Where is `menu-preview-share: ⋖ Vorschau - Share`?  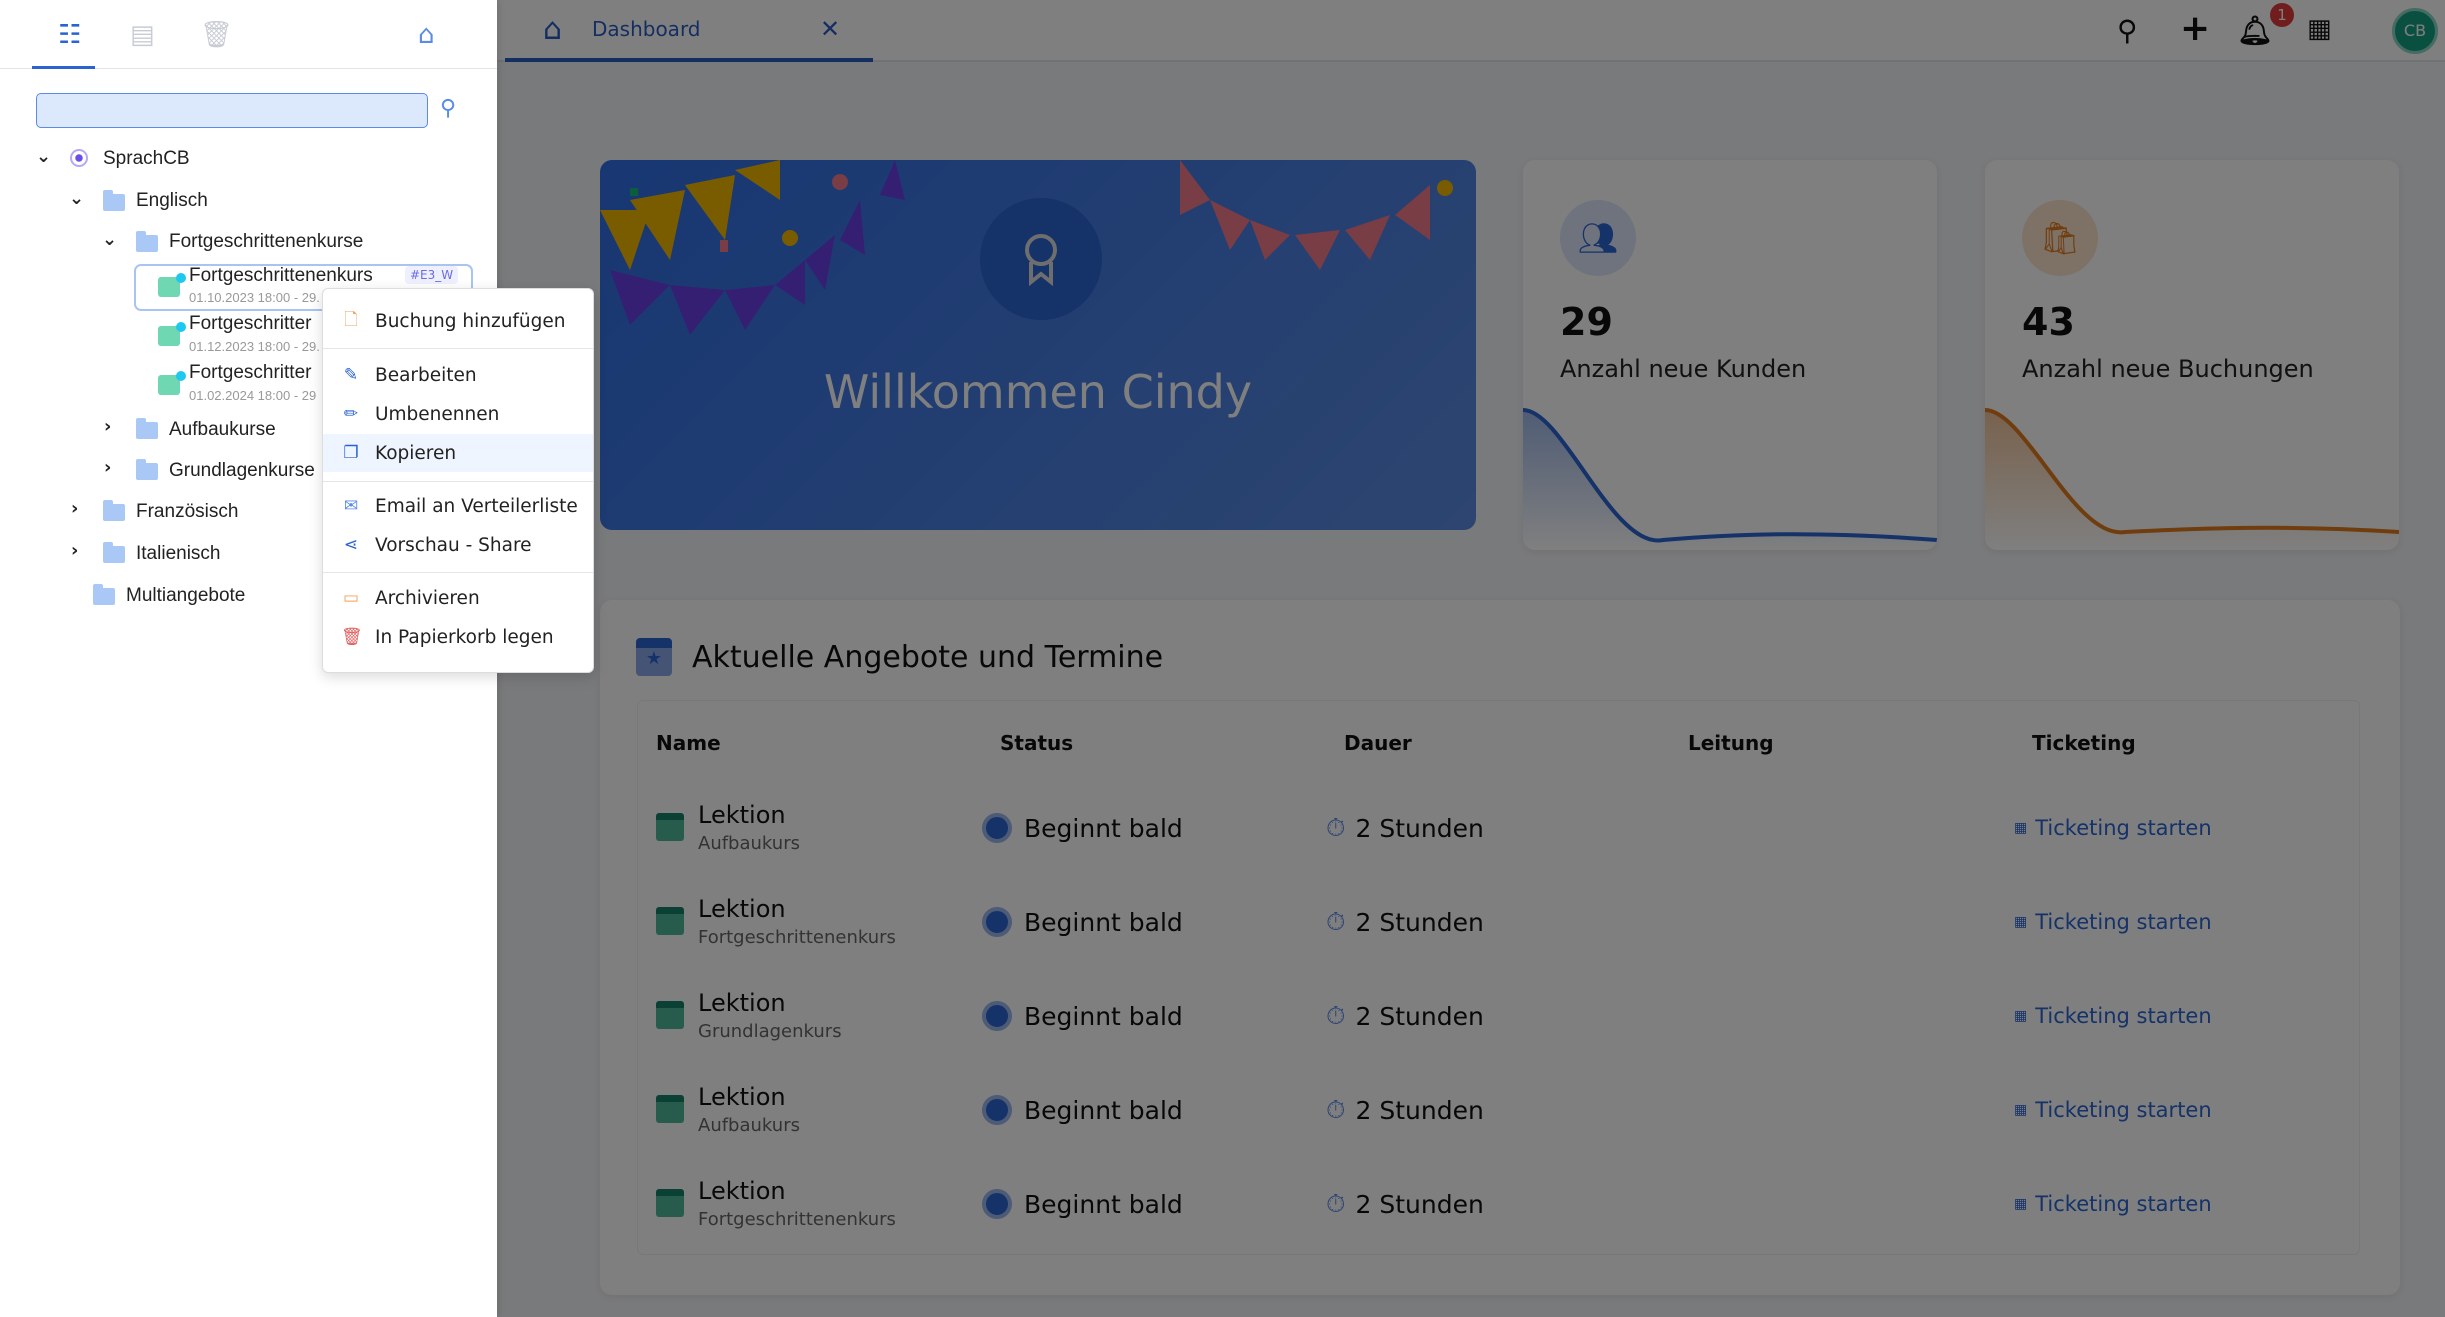 menu-preview-share: ⋖ Vorschau - Share is located at coordinates (458, 545).